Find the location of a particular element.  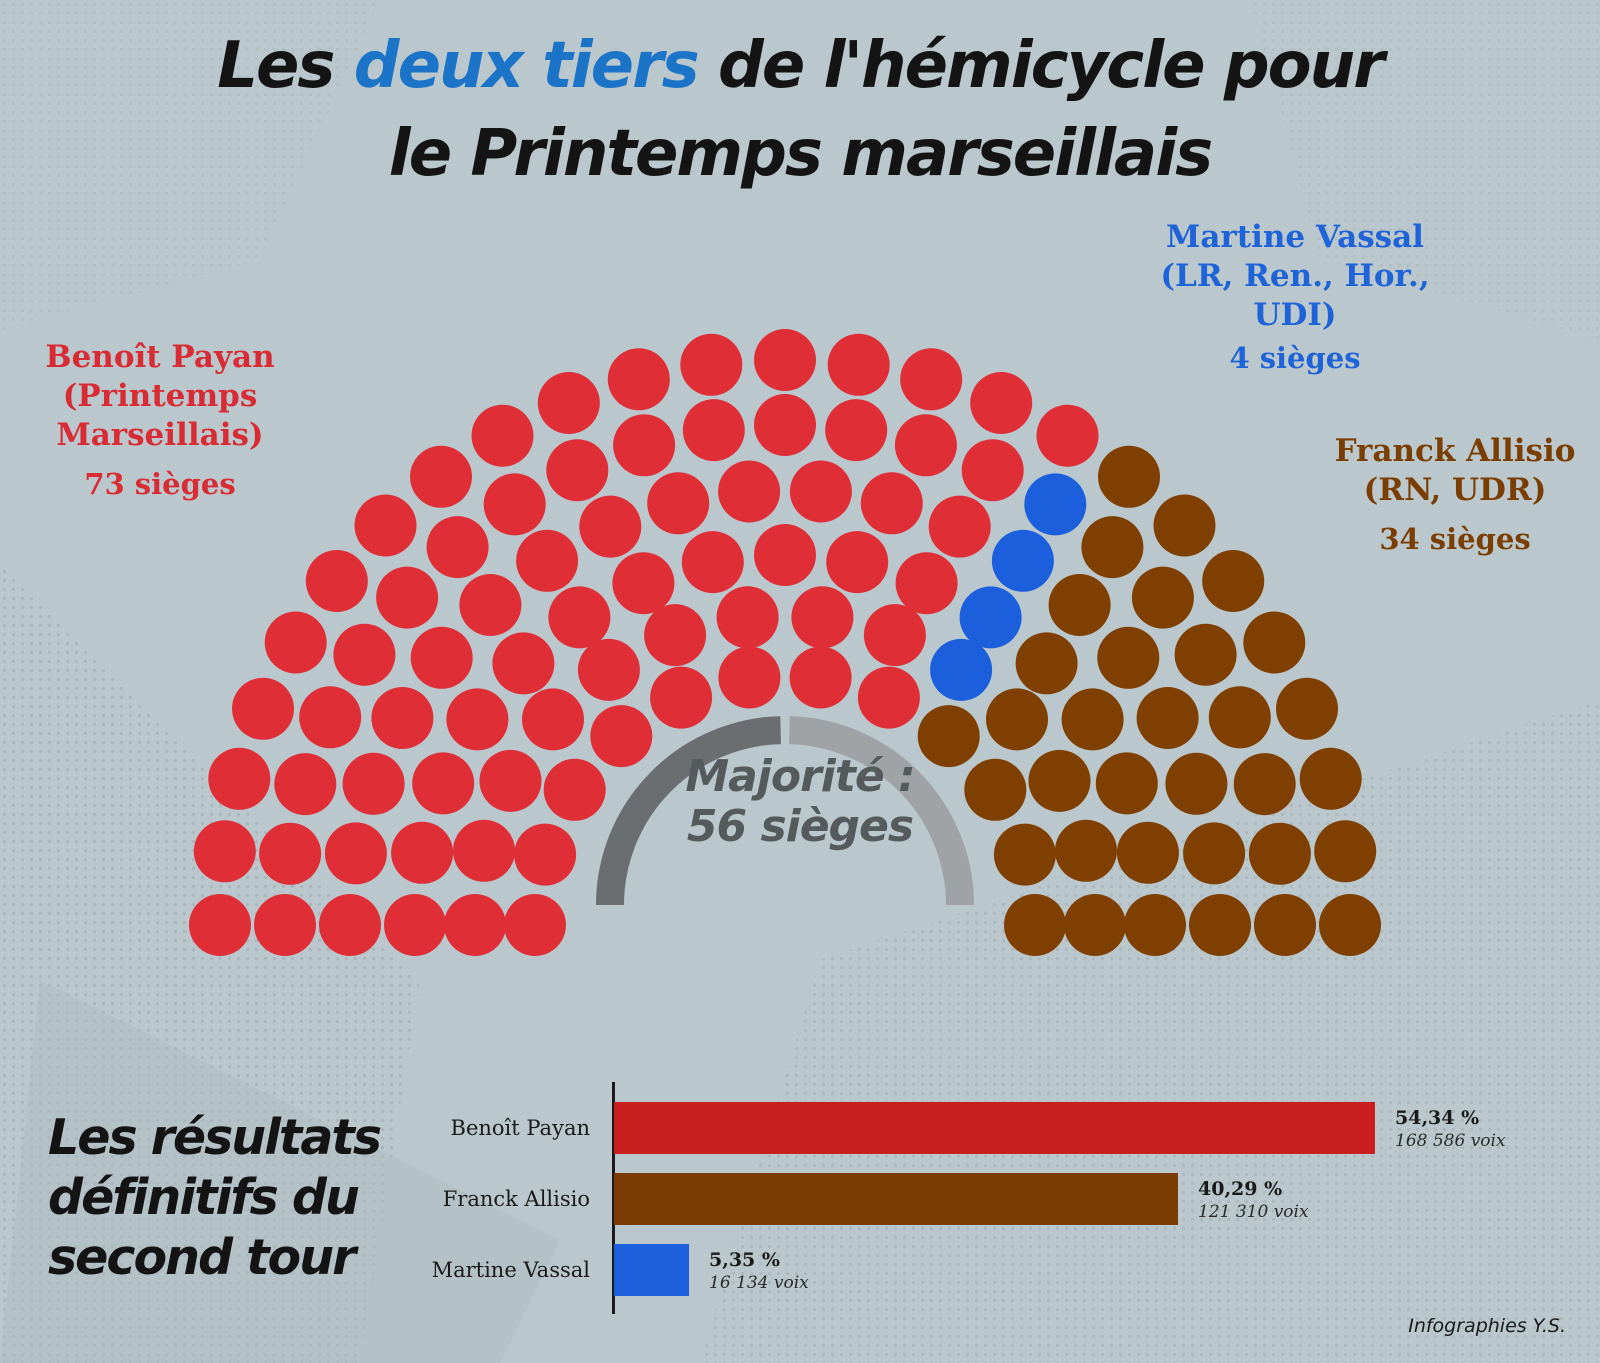

title-part-2: de l'hémicycle pour is located at coordinates (1041, 66).